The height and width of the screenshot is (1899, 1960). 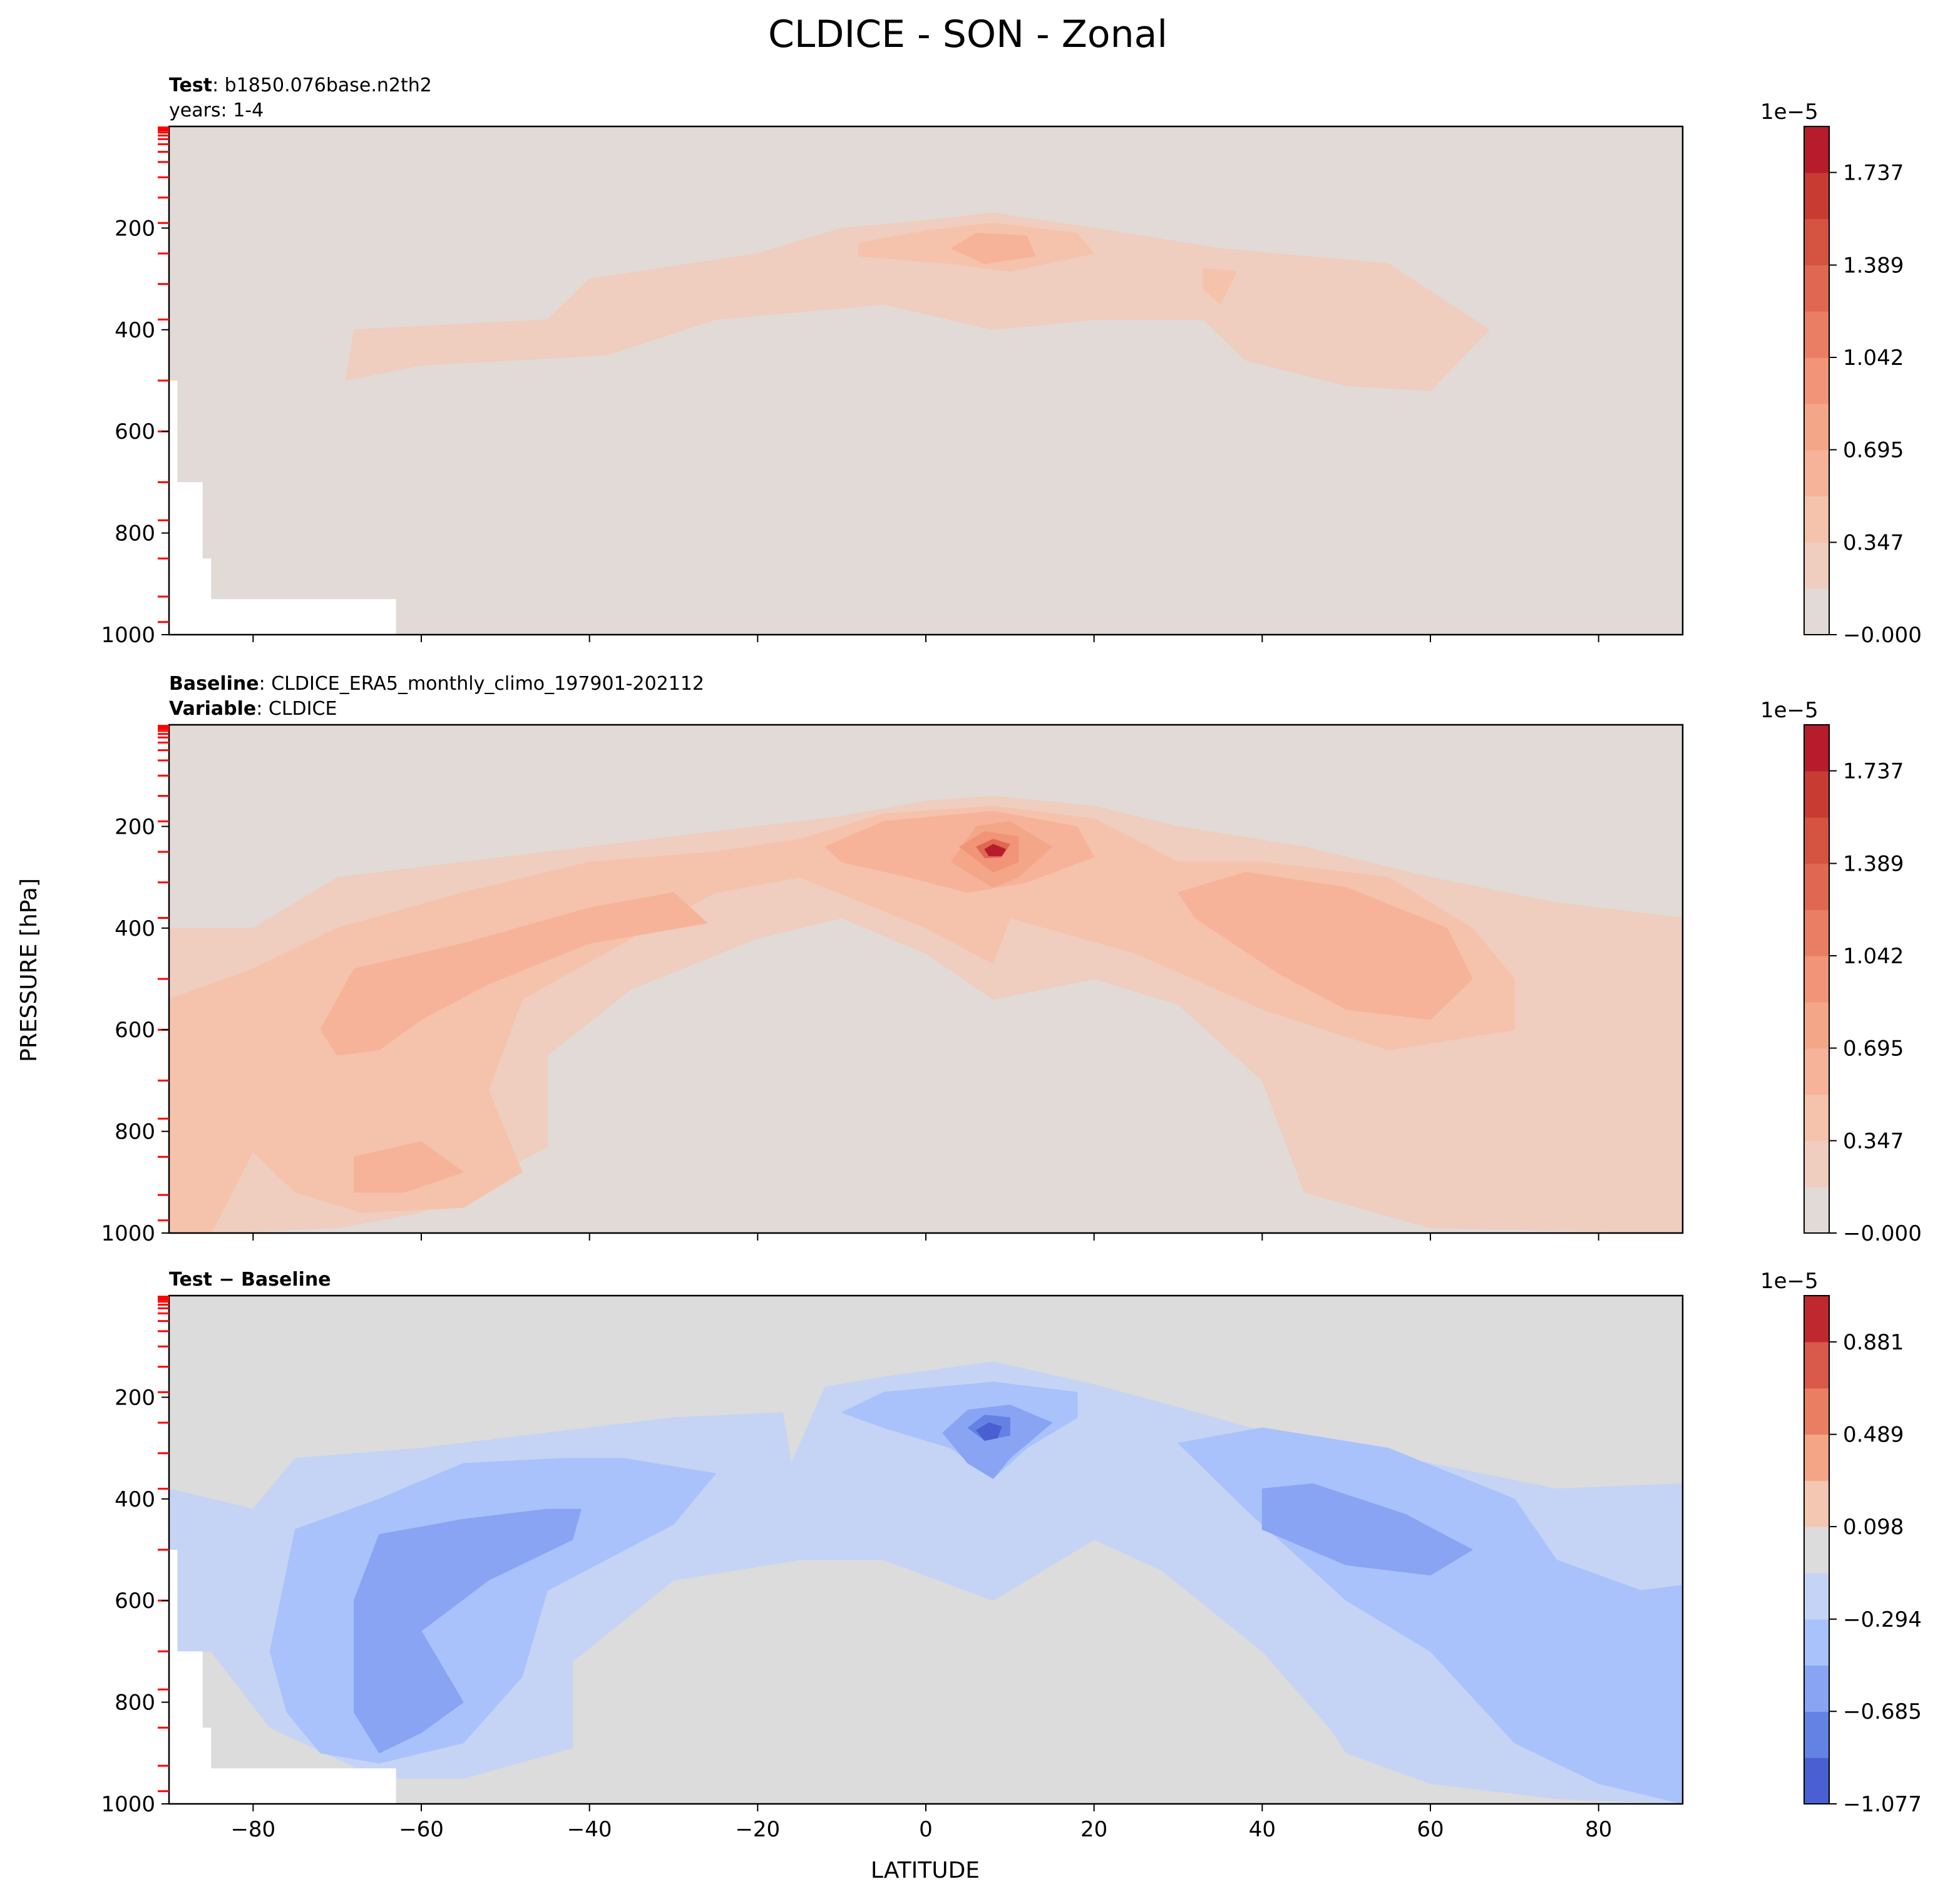 What do you see at coordinates (1882, 1712) in the screenshot?
I see `colorbar-tick-label: −0.685` at bounding box center [1882, 1712].